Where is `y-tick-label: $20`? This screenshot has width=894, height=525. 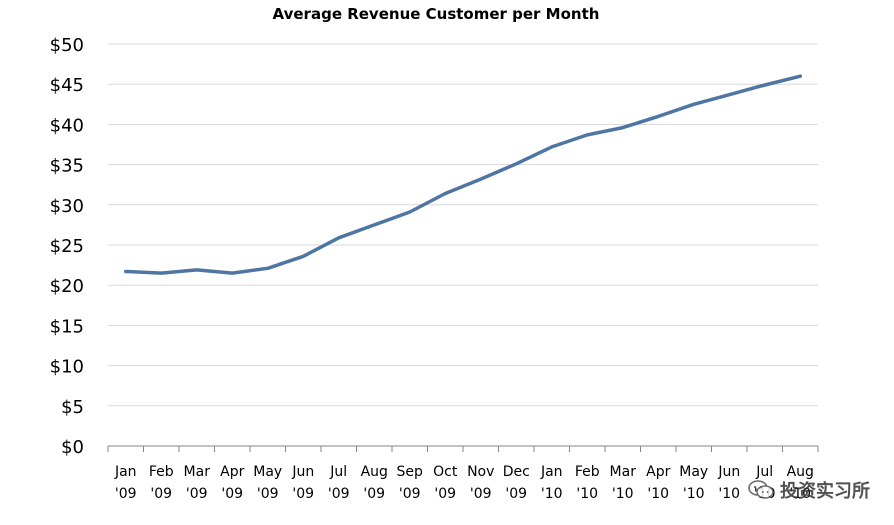 y-tick-label: $20 is located at coordinates (67, 286).